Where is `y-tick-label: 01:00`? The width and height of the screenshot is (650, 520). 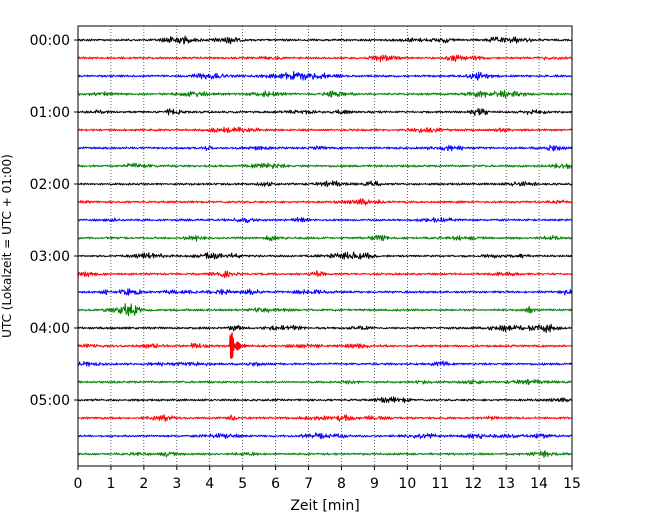
y-tick-label: 01:00 is located at coordinates (50, 113).